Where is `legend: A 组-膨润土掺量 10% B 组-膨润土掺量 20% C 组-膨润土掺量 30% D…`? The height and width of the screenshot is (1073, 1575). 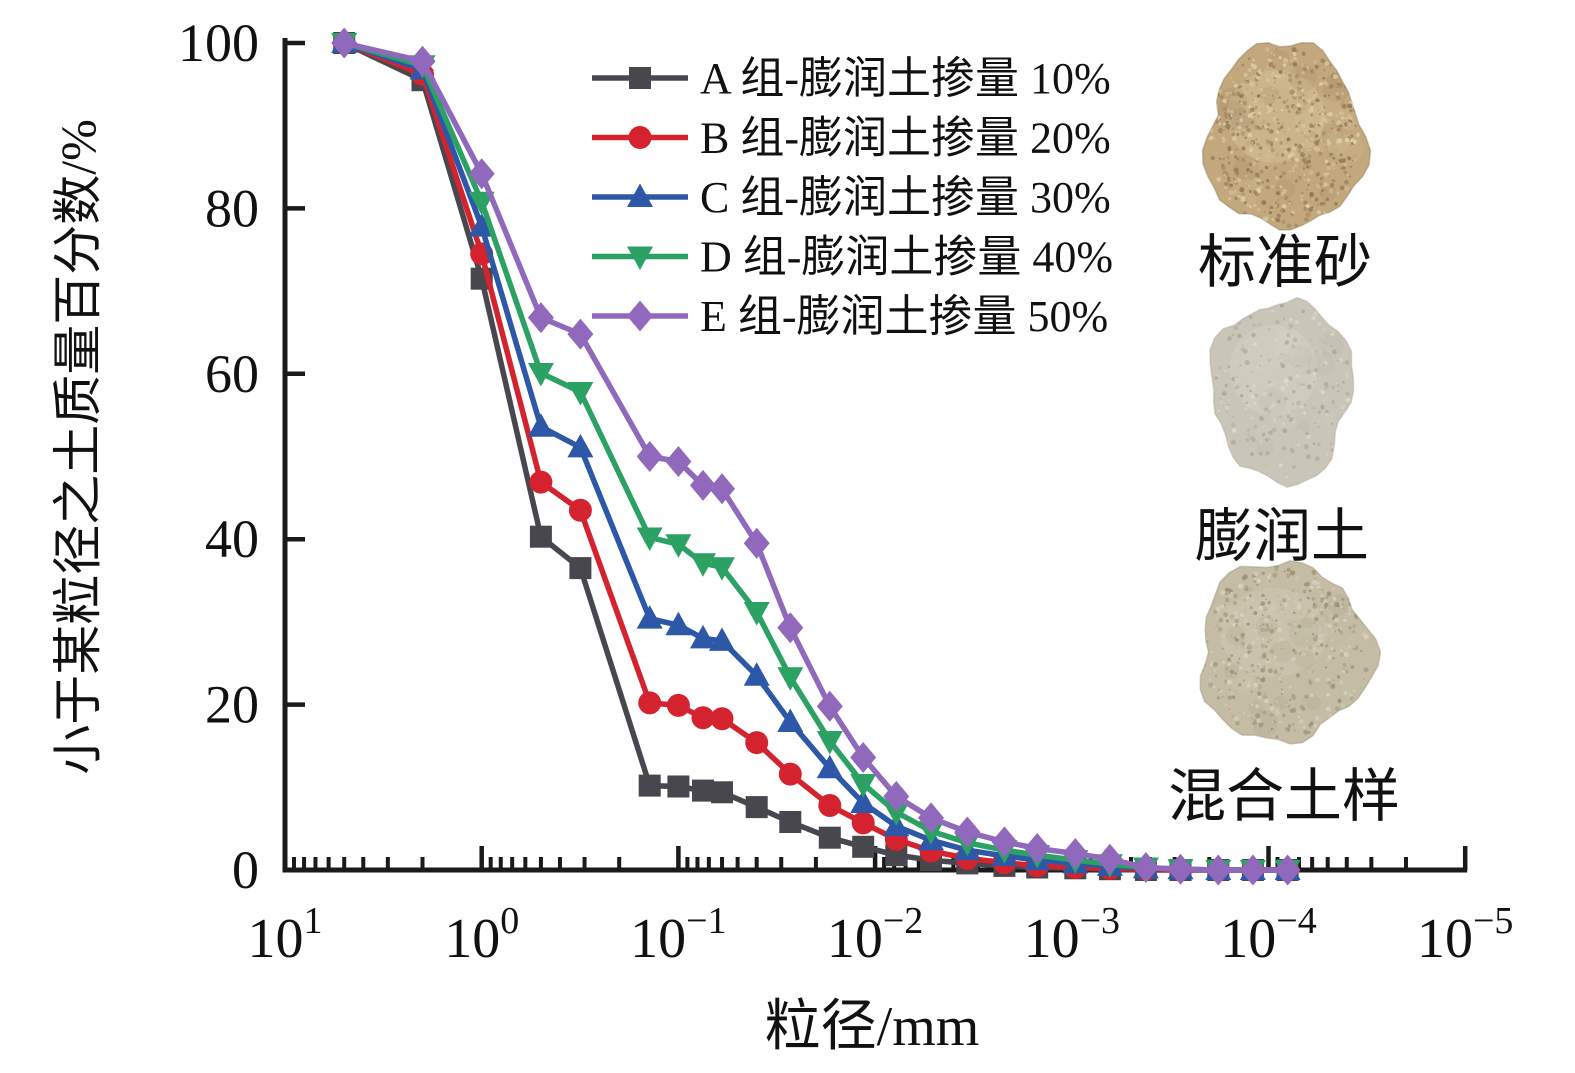
legend: A 组-膨润土掺量 10% B 组-膨润土掺量 20% C 组-膨润土掺量 30% D… is located at coordinates (852, 197).